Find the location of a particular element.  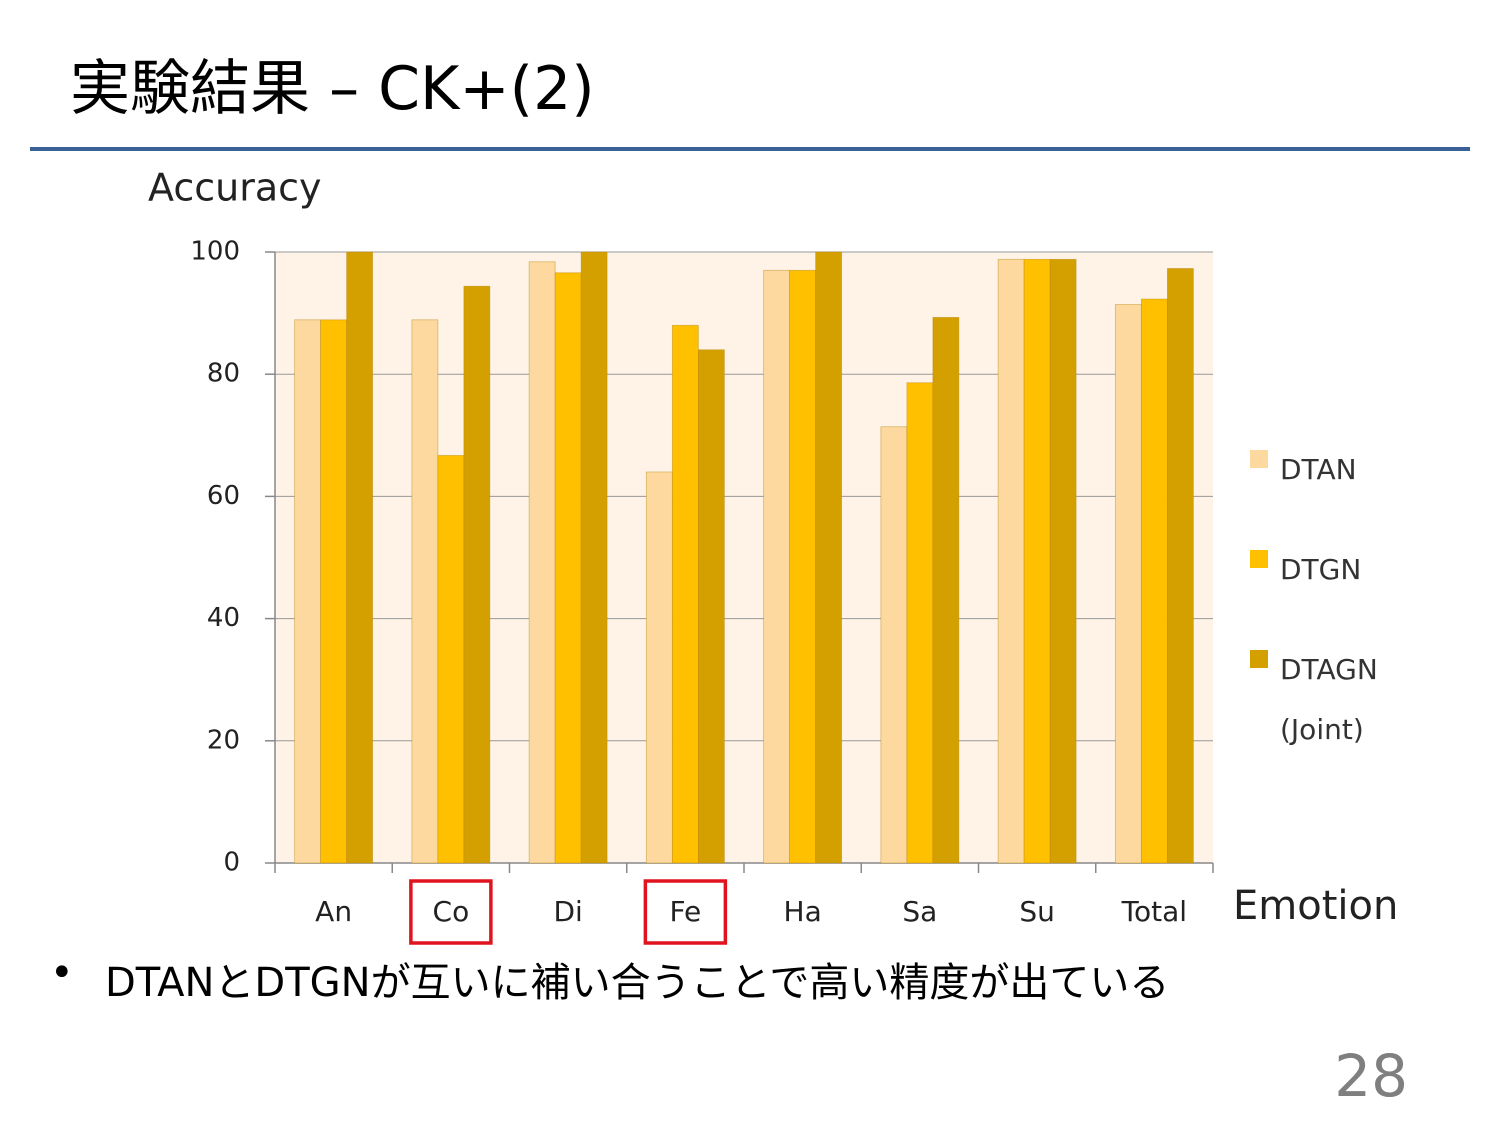

title-rule is located at coordinates (750, 149).